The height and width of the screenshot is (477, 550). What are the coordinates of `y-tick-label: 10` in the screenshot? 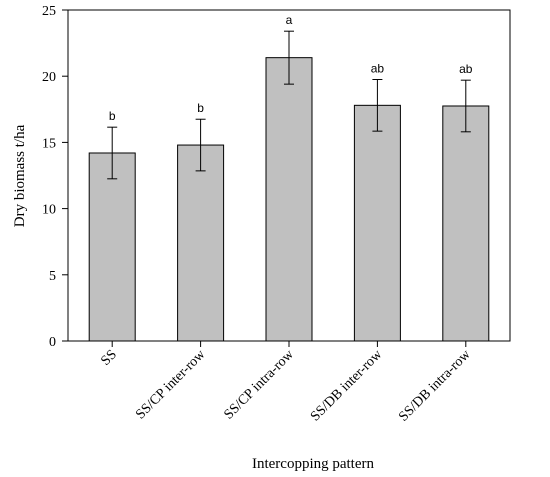 It's located at (49, 210).